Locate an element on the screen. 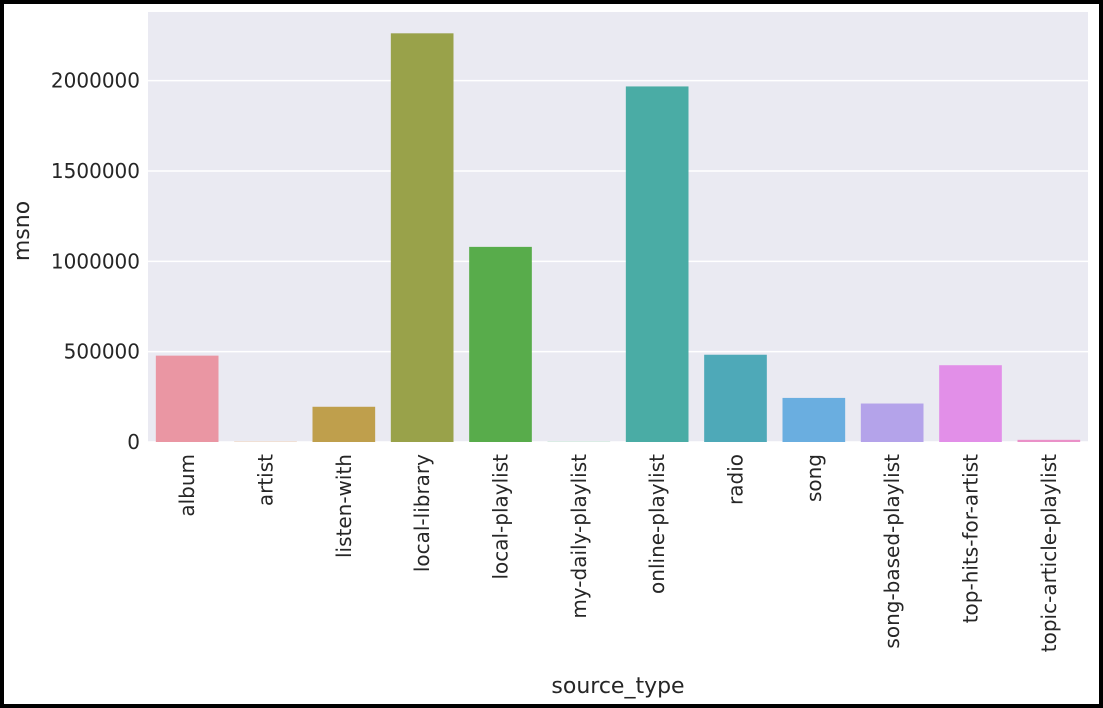 Image resolution: width=1103 pixels, height=708 pixels. bar-album is located at coordinates (187, 398).